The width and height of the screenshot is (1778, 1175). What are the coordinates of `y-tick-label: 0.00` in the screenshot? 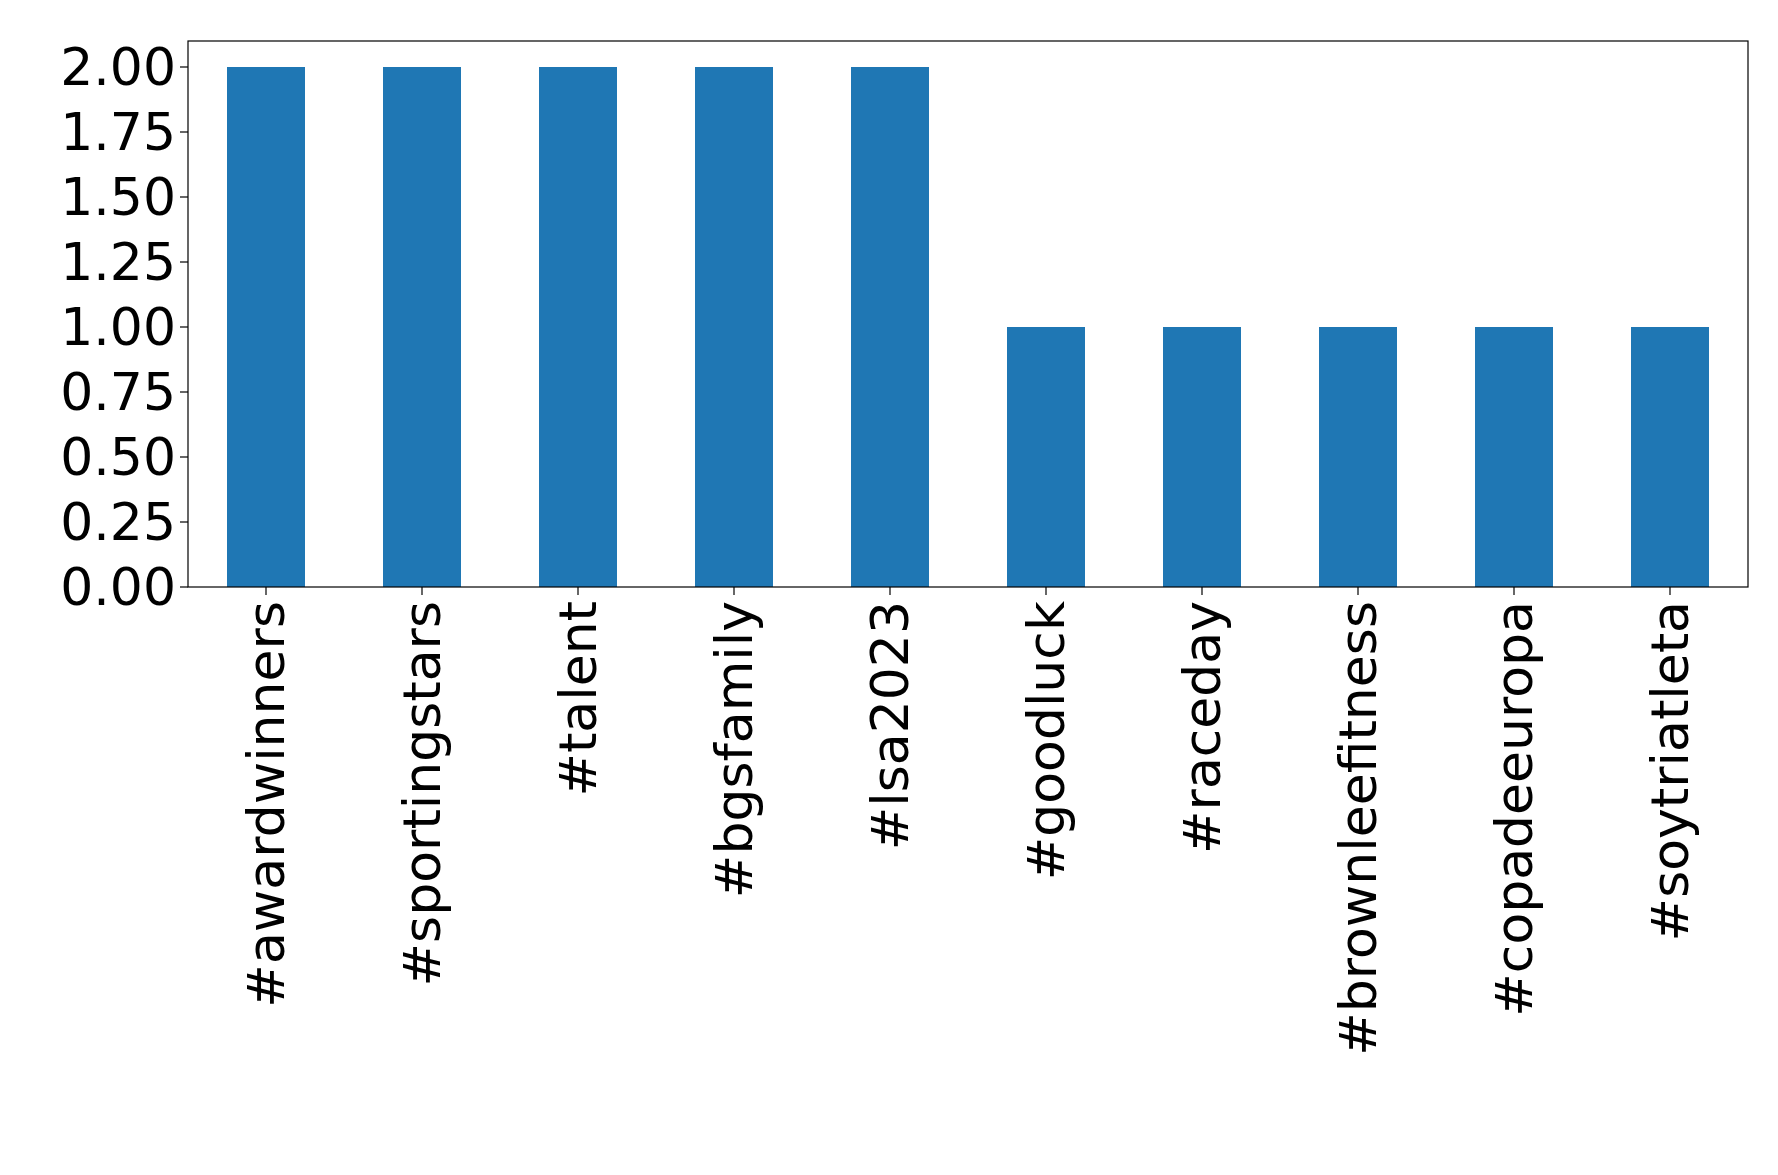 It's located at (118, 587).